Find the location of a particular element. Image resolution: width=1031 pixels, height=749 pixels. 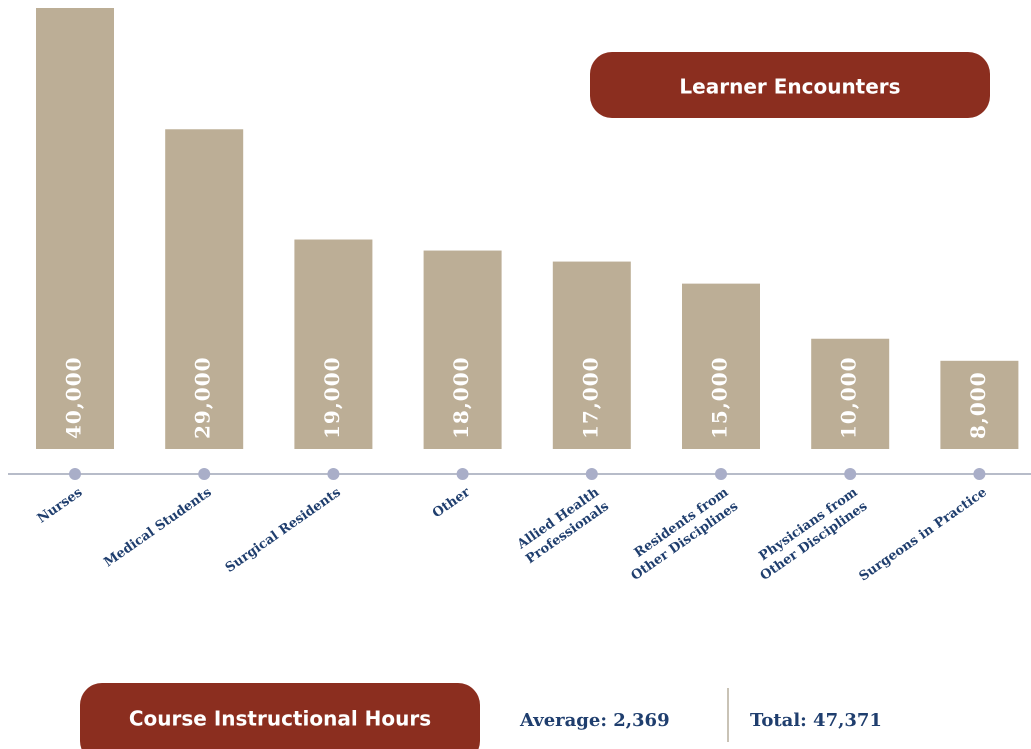

value-label: 29,000 is located at coordinates (203, 397).